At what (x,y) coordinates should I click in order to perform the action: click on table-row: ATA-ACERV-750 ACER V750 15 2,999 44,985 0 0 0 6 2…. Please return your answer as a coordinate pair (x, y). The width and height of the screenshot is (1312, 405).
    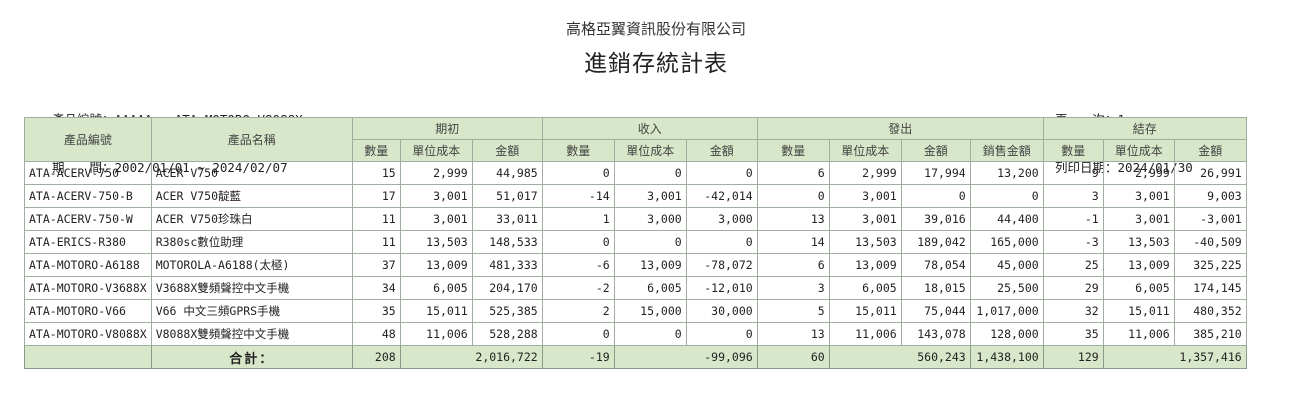
    Looking at the image, I should click on (635, 173).